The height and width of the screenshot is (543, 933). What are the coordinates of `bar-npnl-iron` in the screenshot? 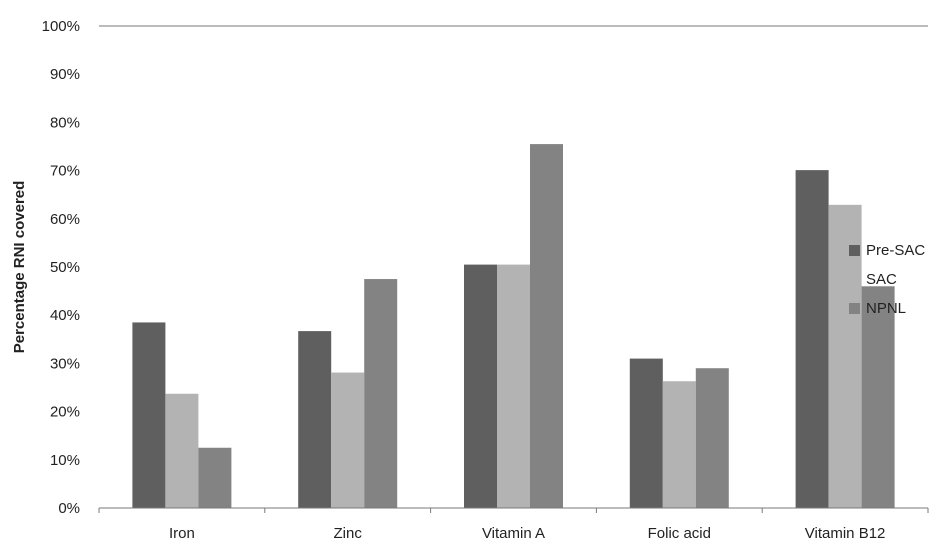 It's located at (215, 477).